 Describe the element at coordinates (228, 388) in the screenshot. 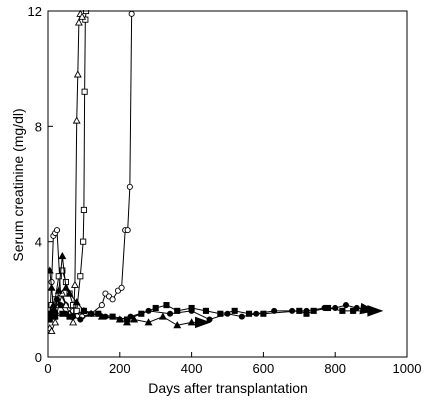

I see `x-axis-label: Days after transplantation` at that location.